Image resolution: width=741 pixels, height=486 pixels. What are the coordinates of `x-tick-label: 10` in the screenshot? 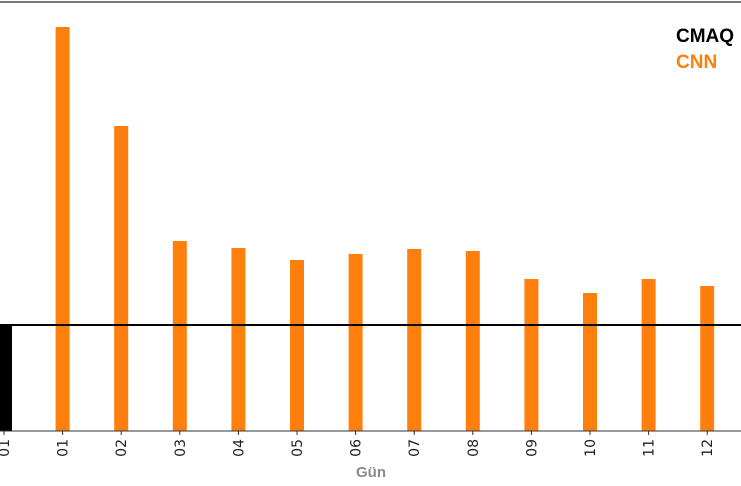 It's located at (591, 448).